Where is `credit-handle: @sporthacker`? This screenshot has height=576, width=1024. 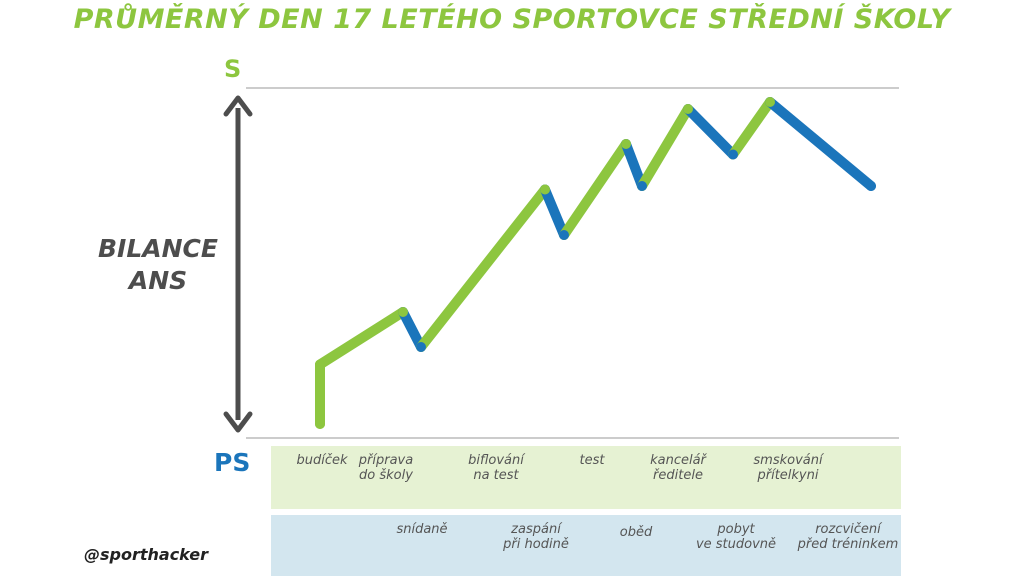 credit-handle: @sporthacker is located at coordinates (146, 554).